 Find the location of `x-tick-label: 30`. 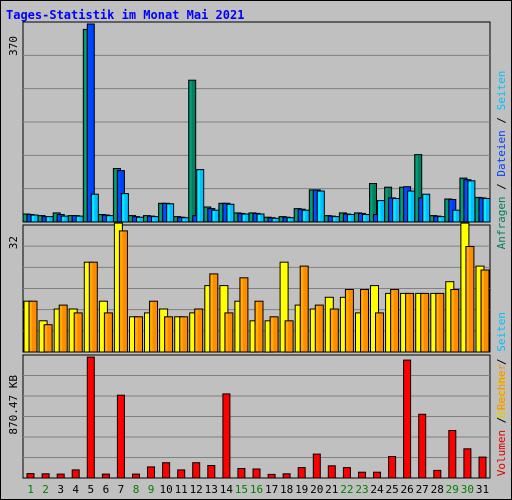

x-tick-label: 30 is located at coordinates (467, 489).